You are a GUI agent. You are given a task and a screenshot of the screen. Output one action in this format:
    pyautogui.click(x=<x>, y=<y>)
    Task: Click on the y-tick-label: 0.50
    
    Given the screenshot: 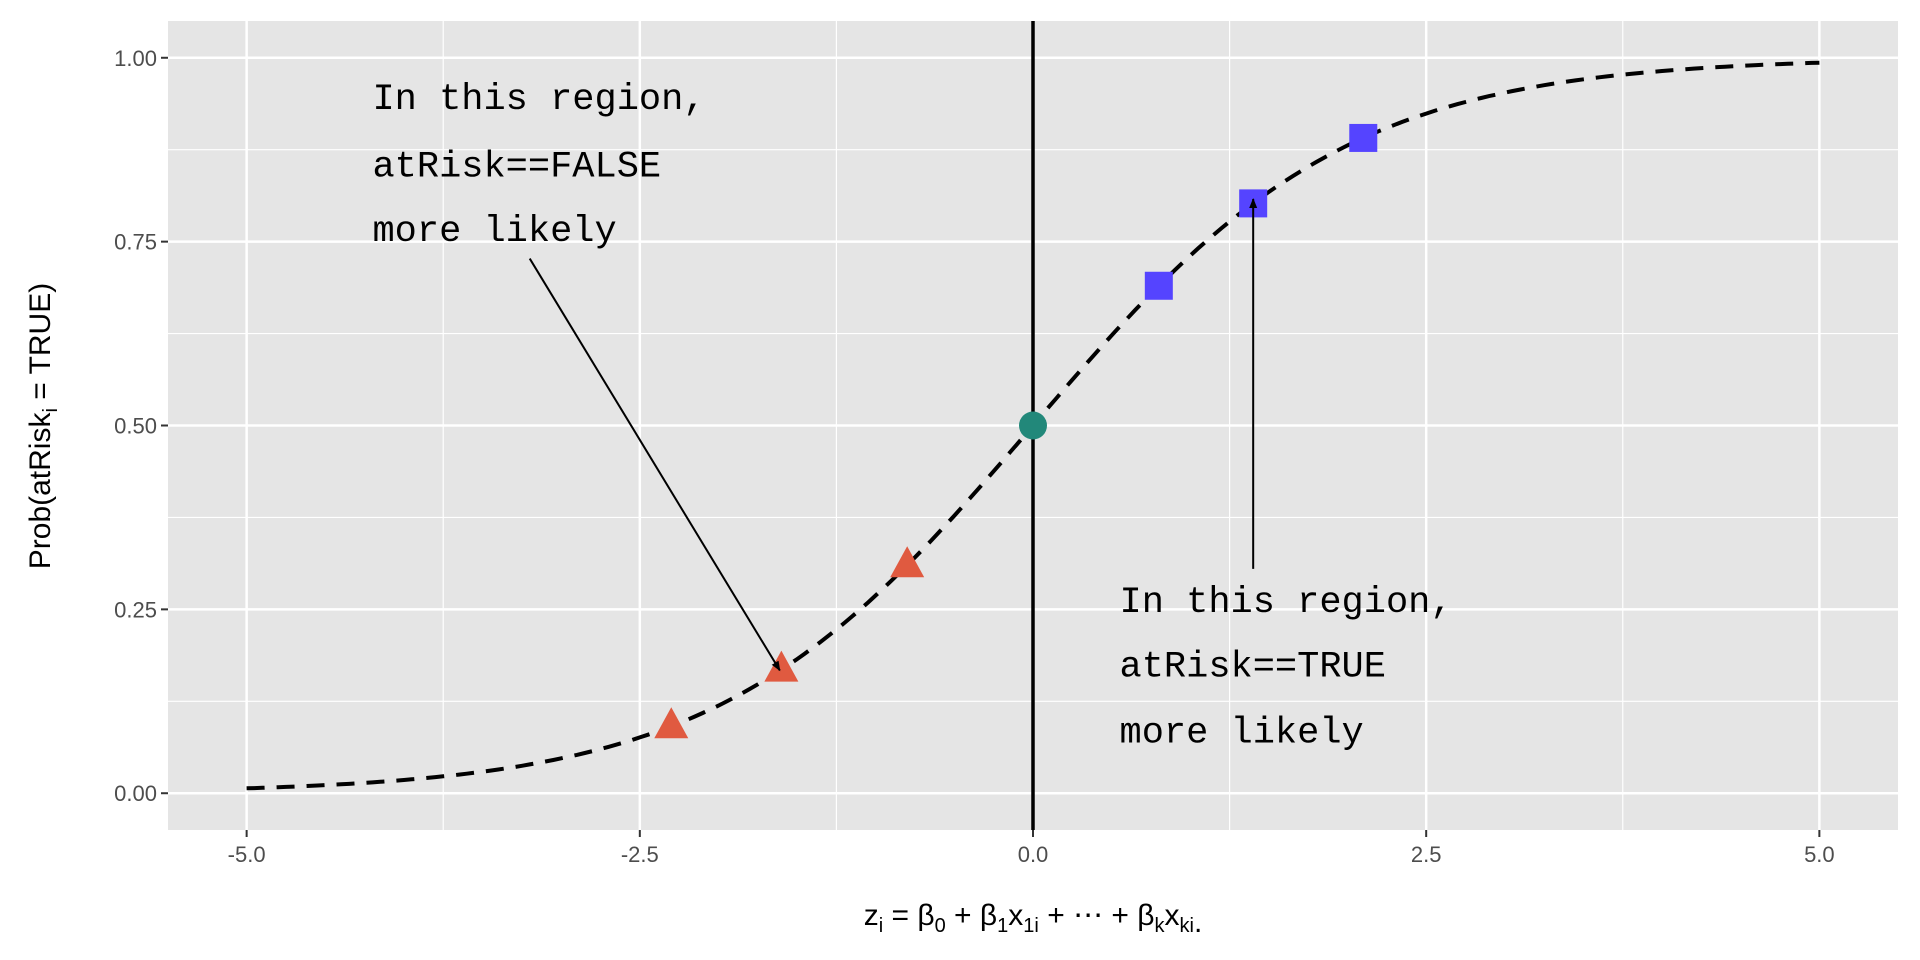 What is the action you would take?
    pyautogui.click(x=135, y=426)
    